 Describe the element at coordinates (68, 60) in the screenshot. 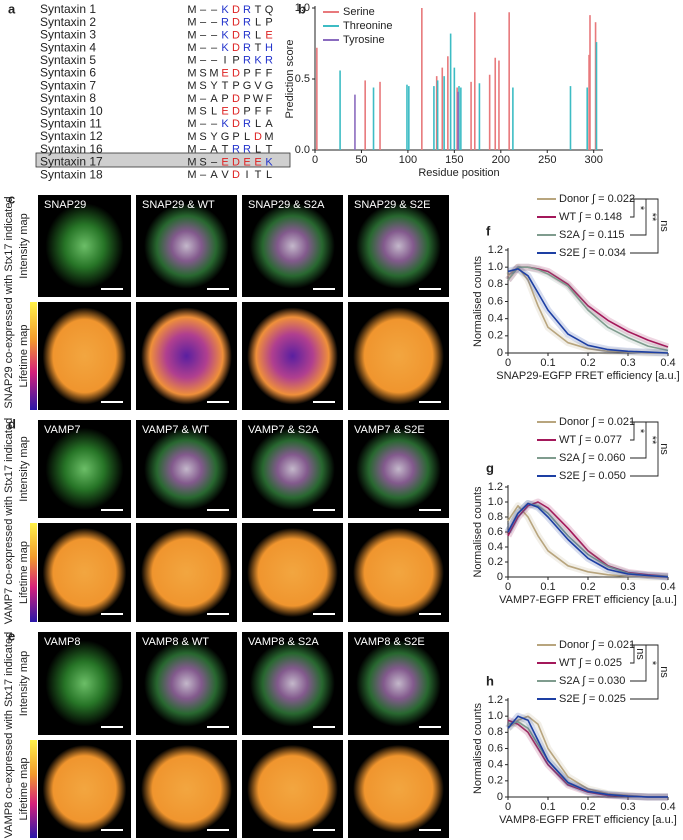

I see `protein-name: Syntaxin 5` at that location.